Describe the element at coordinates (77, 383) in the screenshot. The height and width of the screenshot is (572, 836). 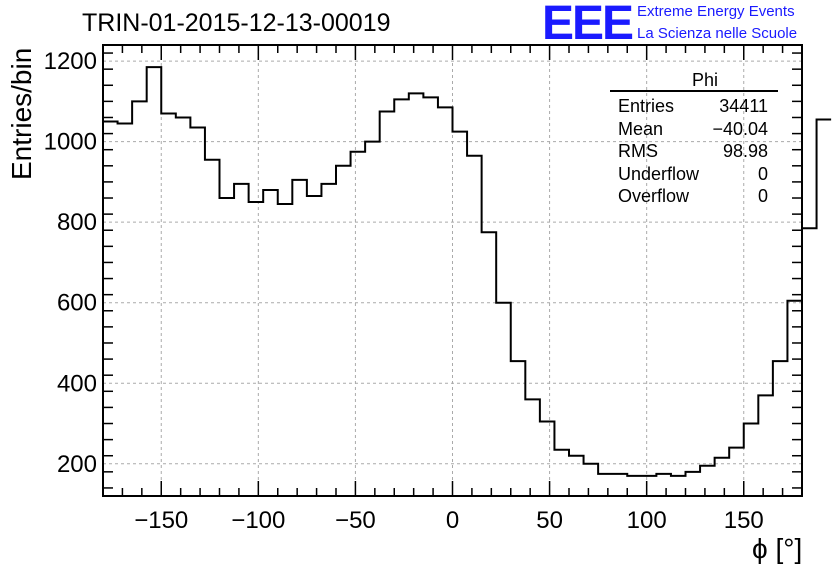
I see `y-tick-label: 400` at that location.